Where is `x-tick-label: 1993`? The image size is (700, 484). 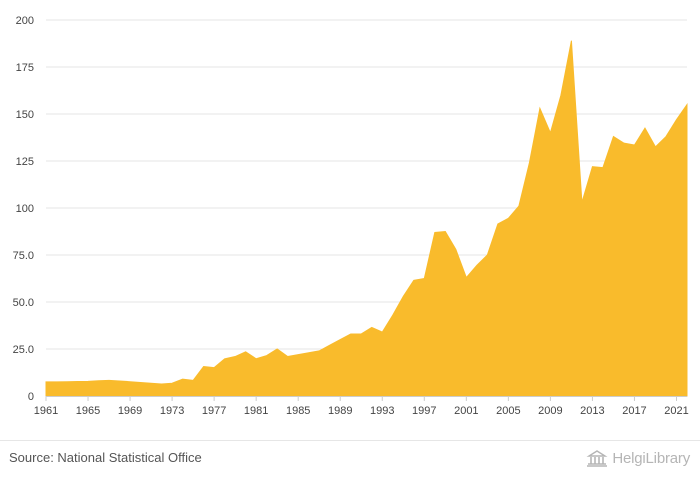 x-tick-label: 1993 is located at coordinates (382, 411).